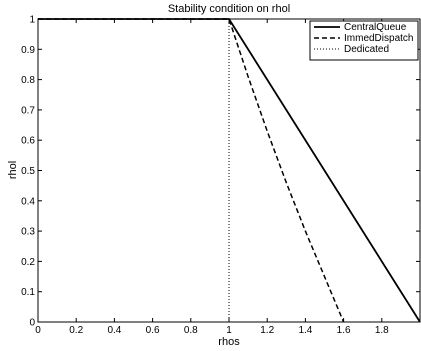 This screenshot has height=351, width=421. I want to click on x-tick-label: 0, so click(38, 330).